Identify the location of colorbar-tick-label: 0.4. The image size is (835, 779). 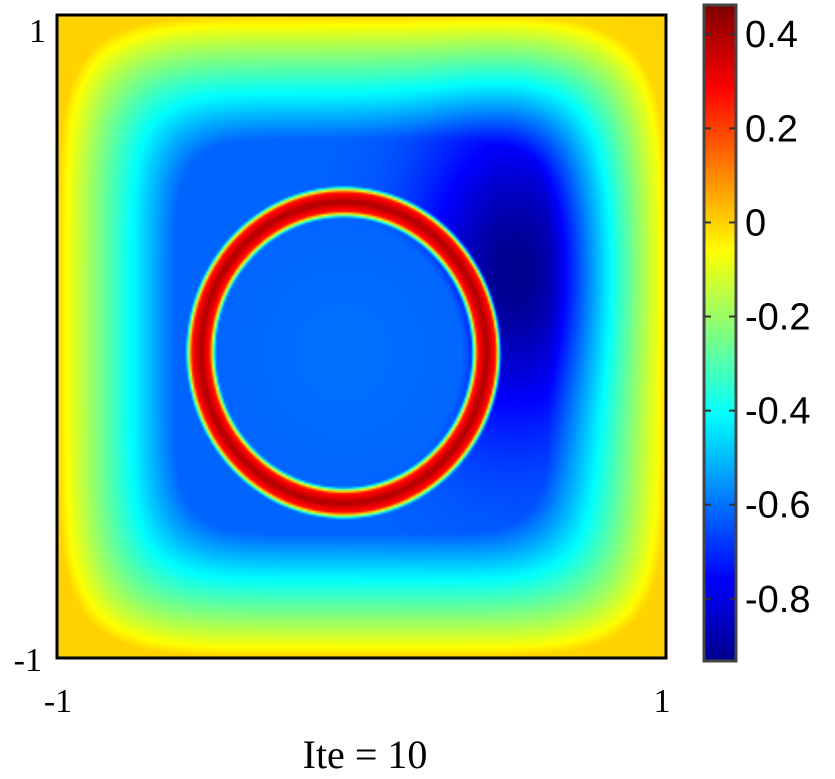
(771, 35).